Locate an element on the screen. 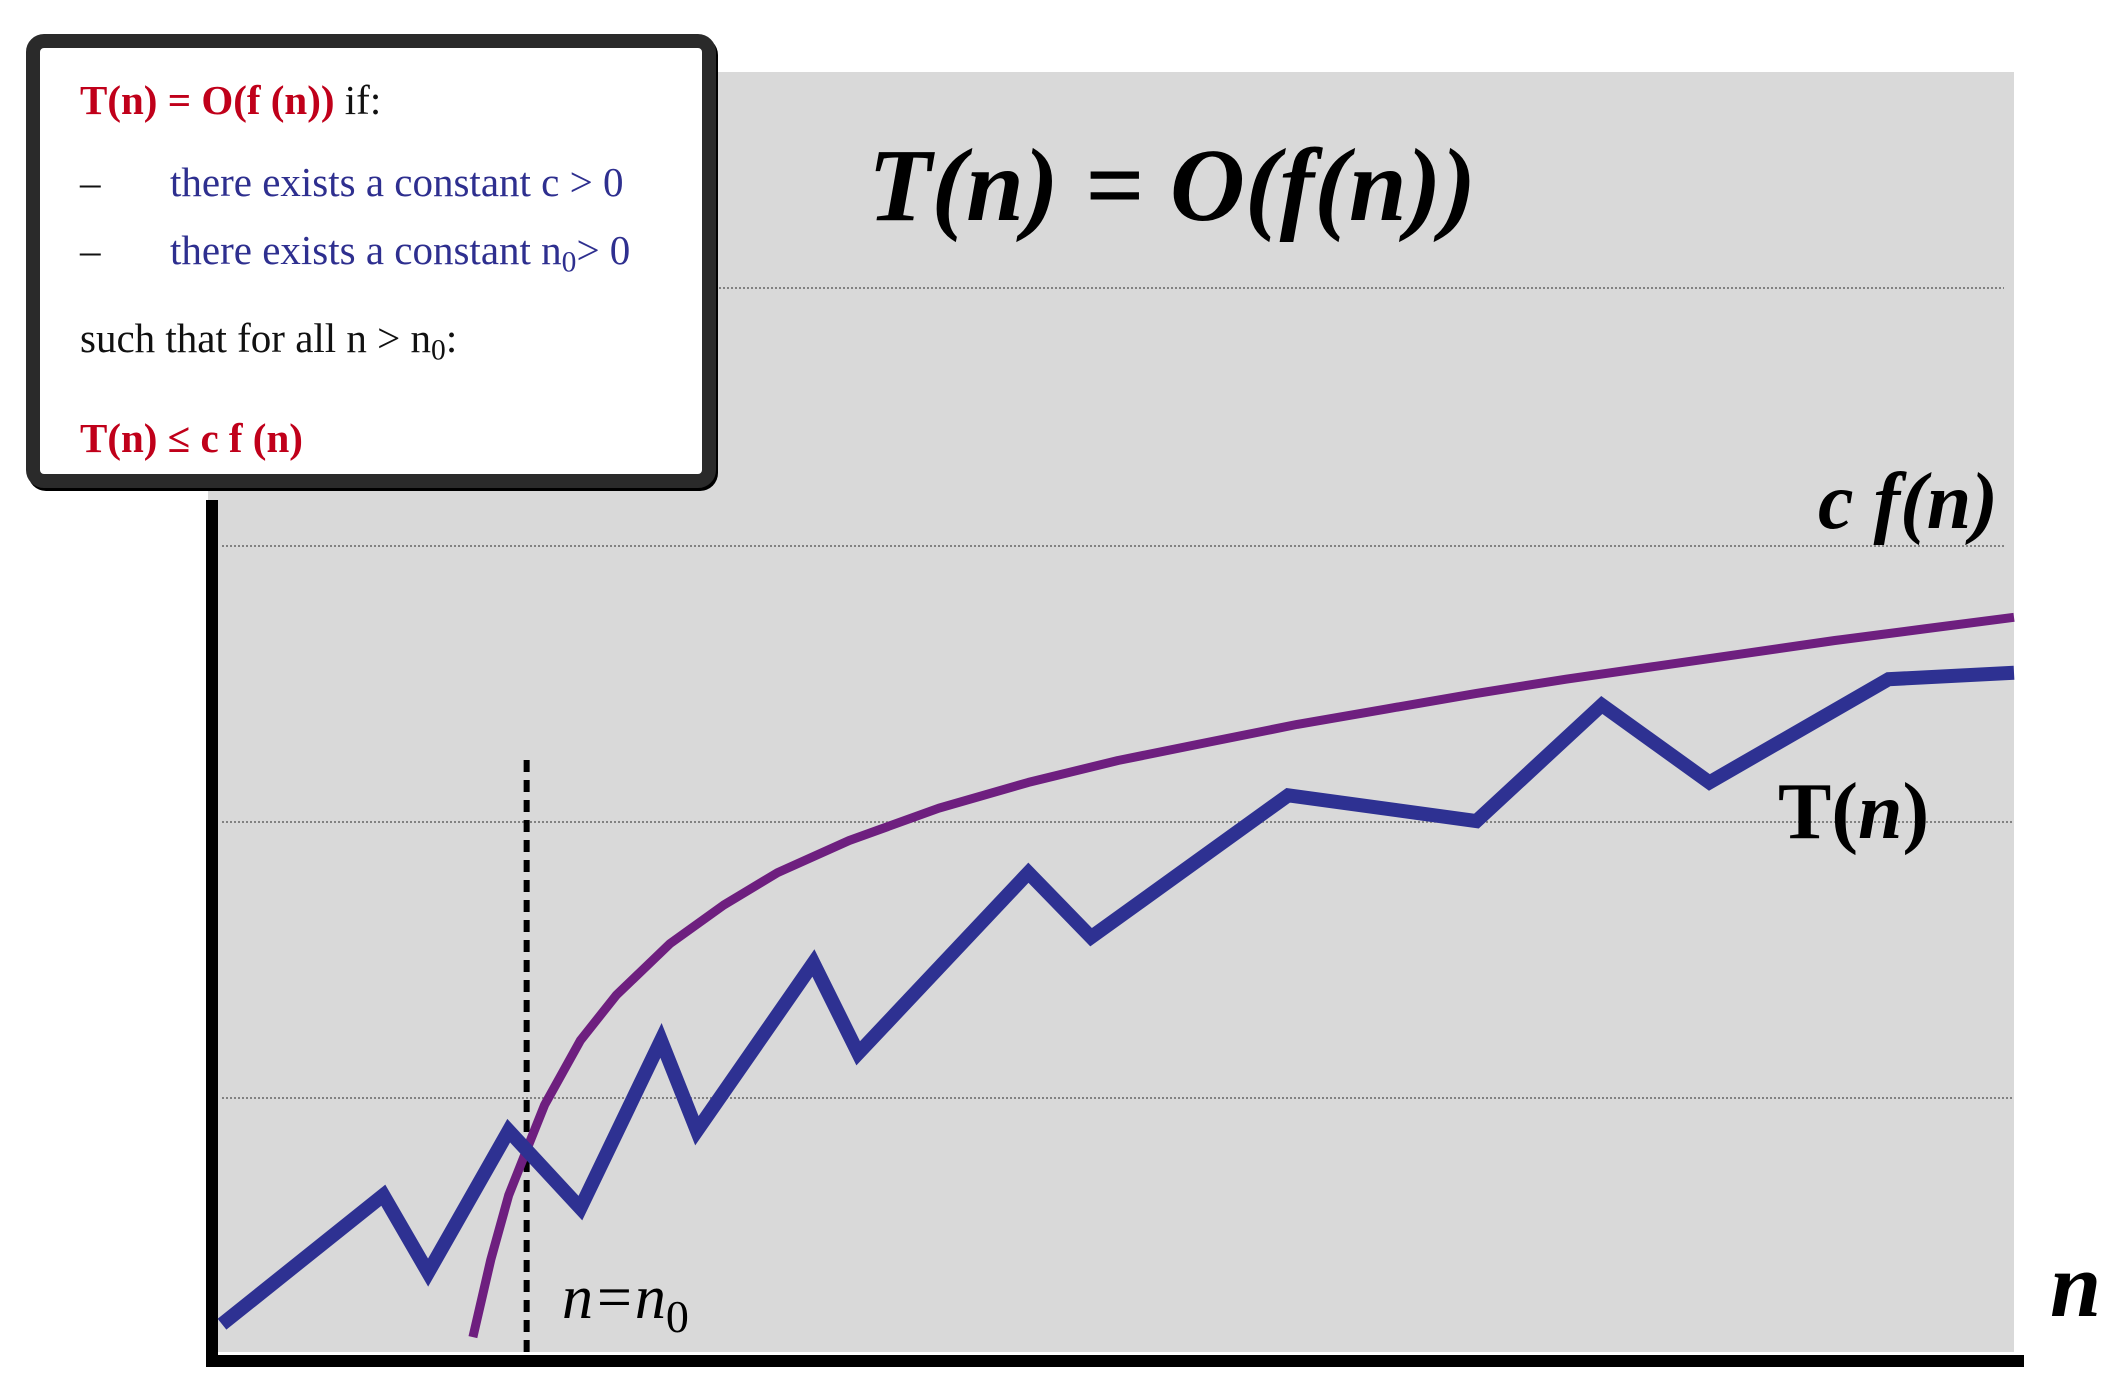  condition-prefix: such that for all n > n is located at coordinates (256, 338).